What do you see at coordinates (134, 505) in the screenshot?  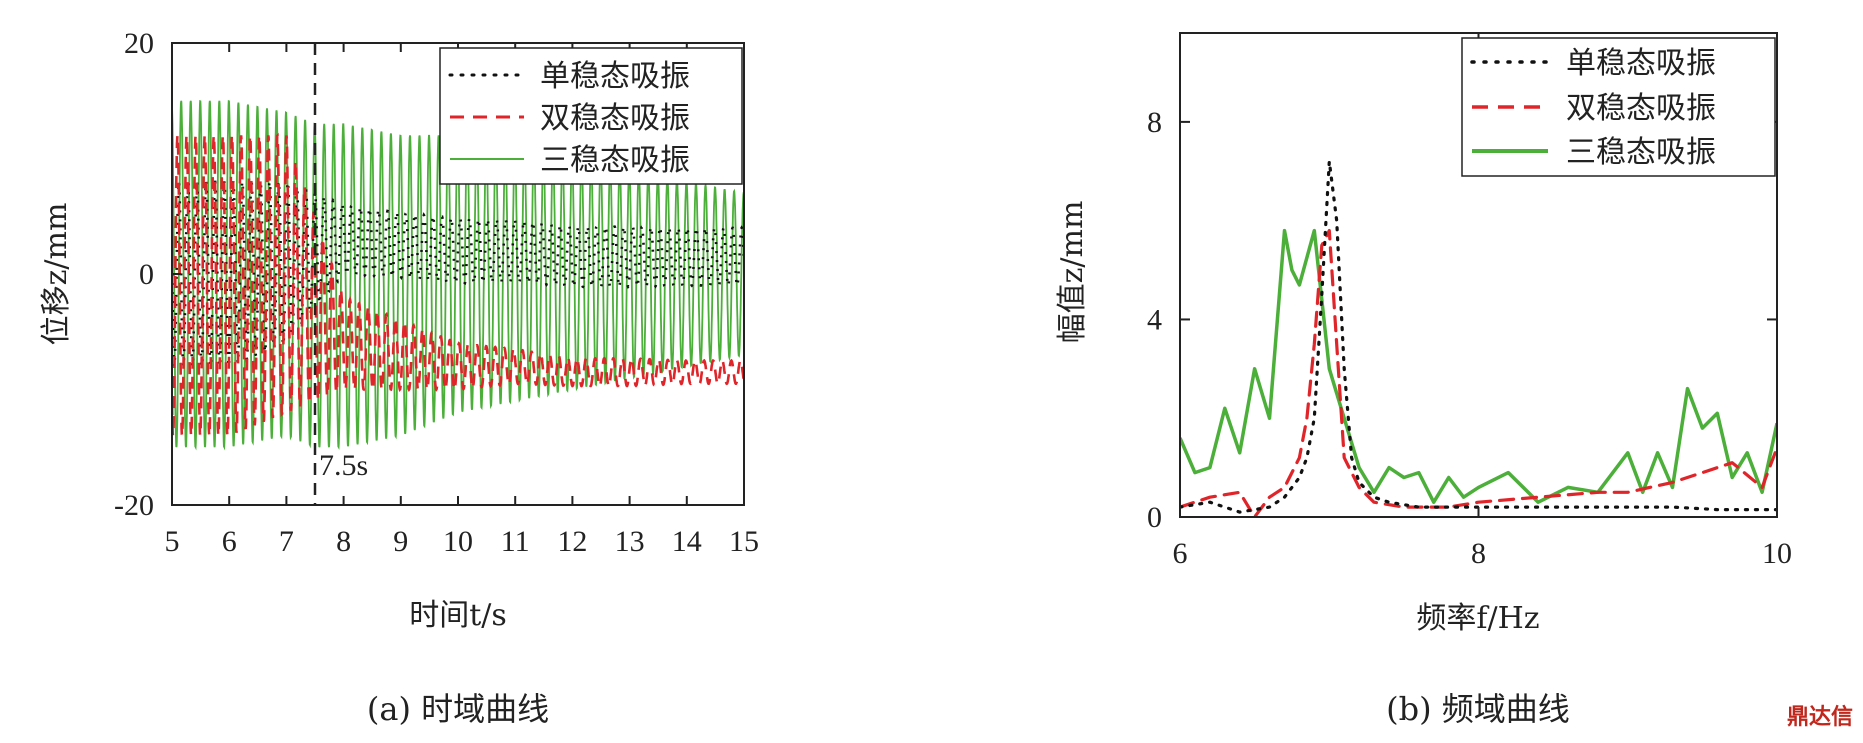 I see `y-tick-label-a: -20` at bounding box center [134, 505].